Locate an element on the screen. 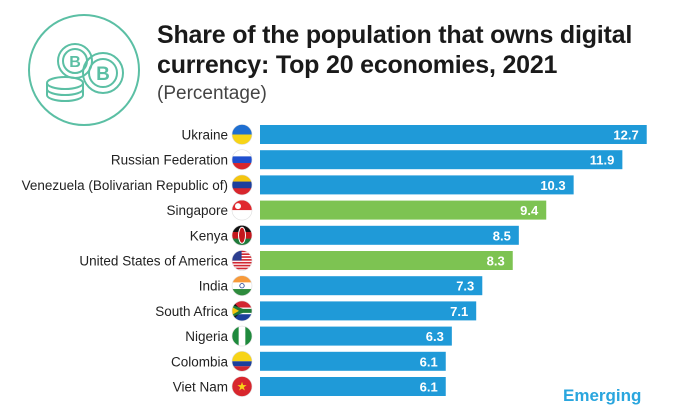 The image size is (681, 406). category-label: Singapore is located at coordinates (197, 210).